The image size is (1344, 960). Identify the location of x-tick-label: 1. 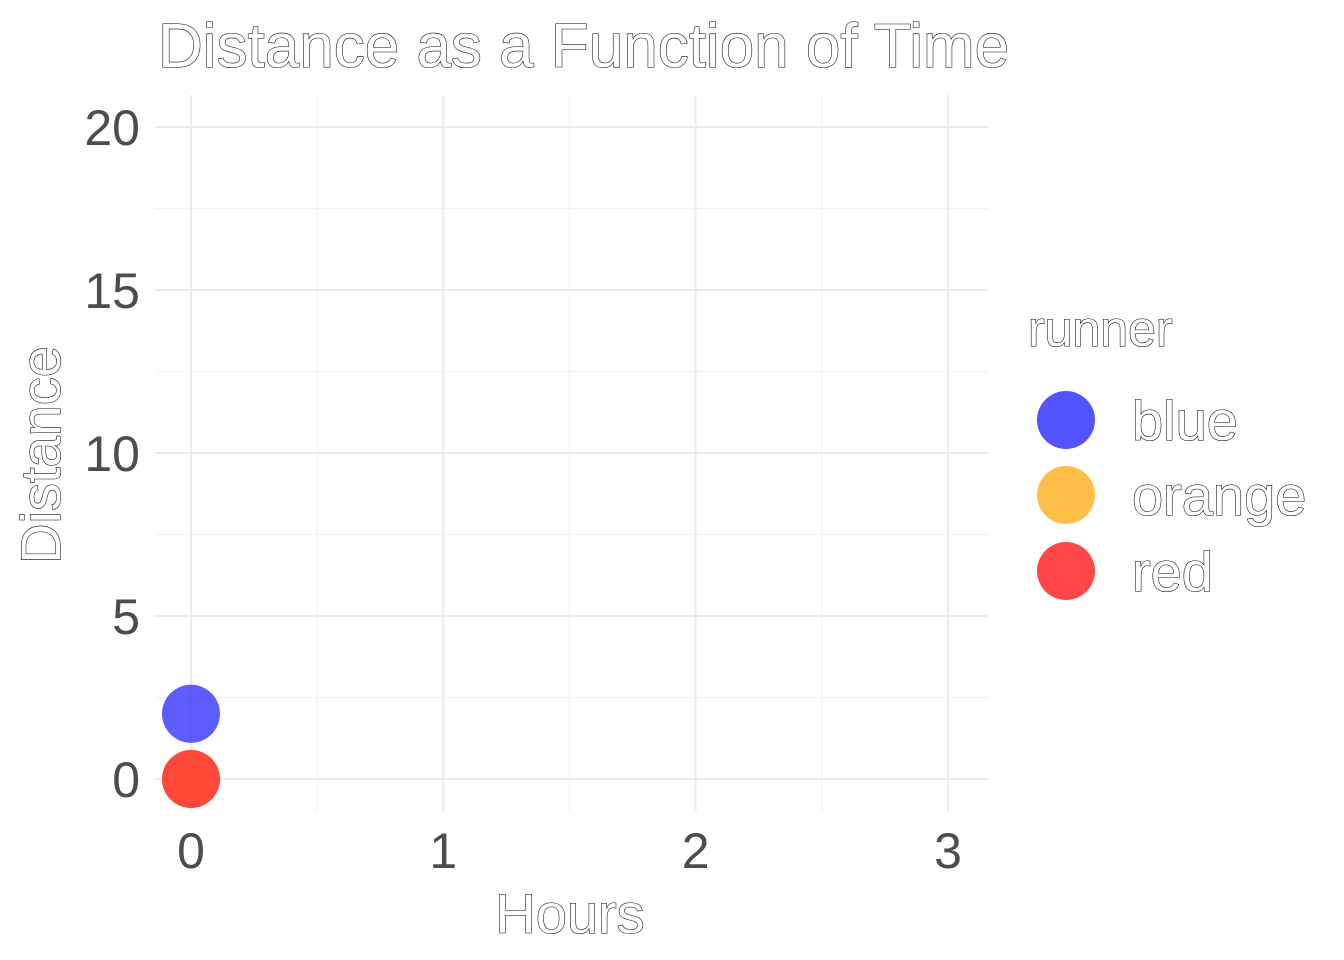
(443, 851).